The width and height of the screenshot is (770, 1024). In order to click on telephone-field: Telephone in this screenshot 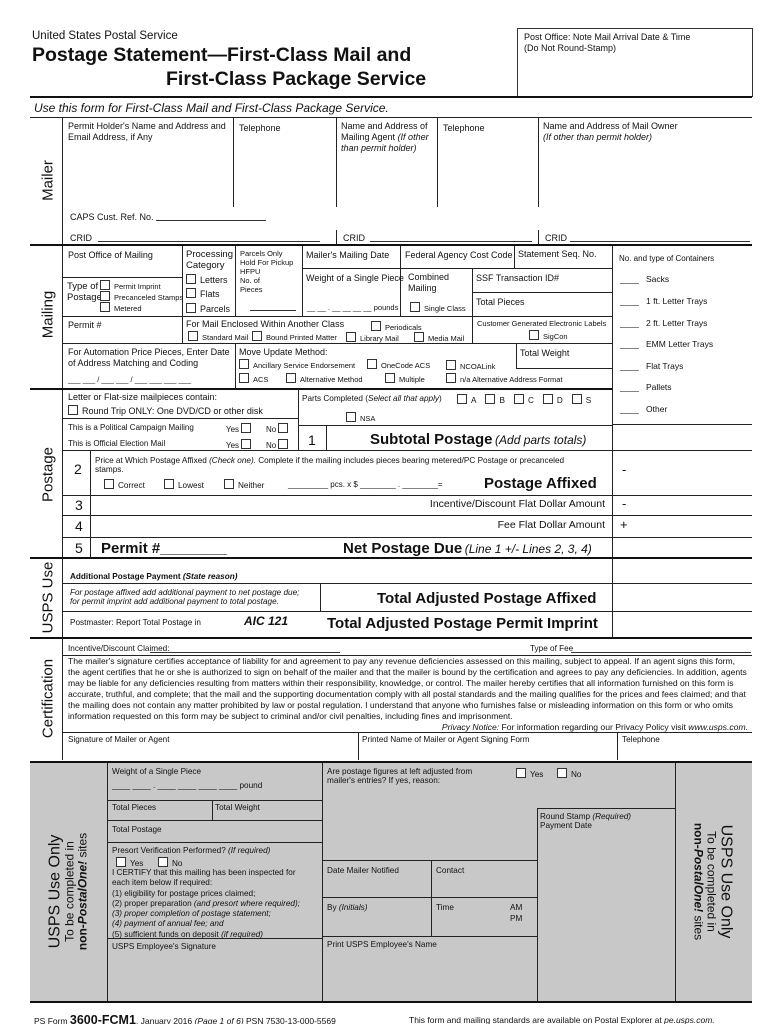, I will do `click(260, 128)`.